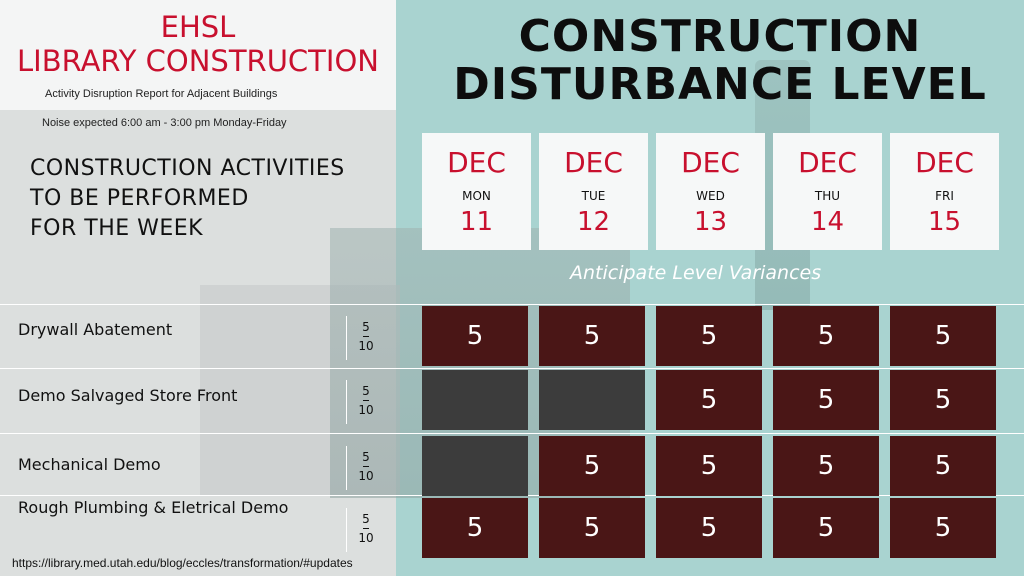  I want to click on activities-heading-line: FOR THE WEEK, so click(117, 228).